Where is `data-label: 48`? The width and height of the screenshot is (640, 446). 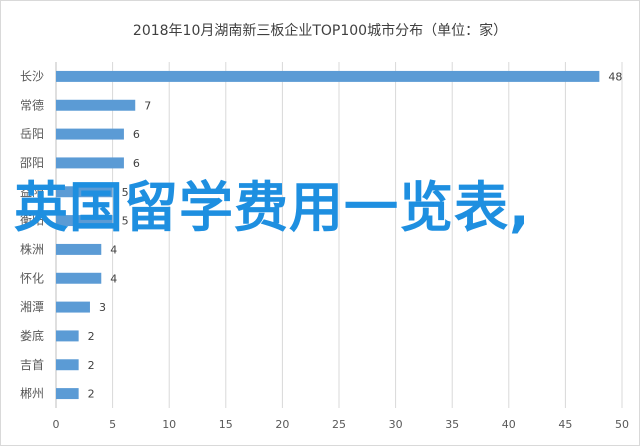 data-label: 48 is located at coordinates (615, 76).